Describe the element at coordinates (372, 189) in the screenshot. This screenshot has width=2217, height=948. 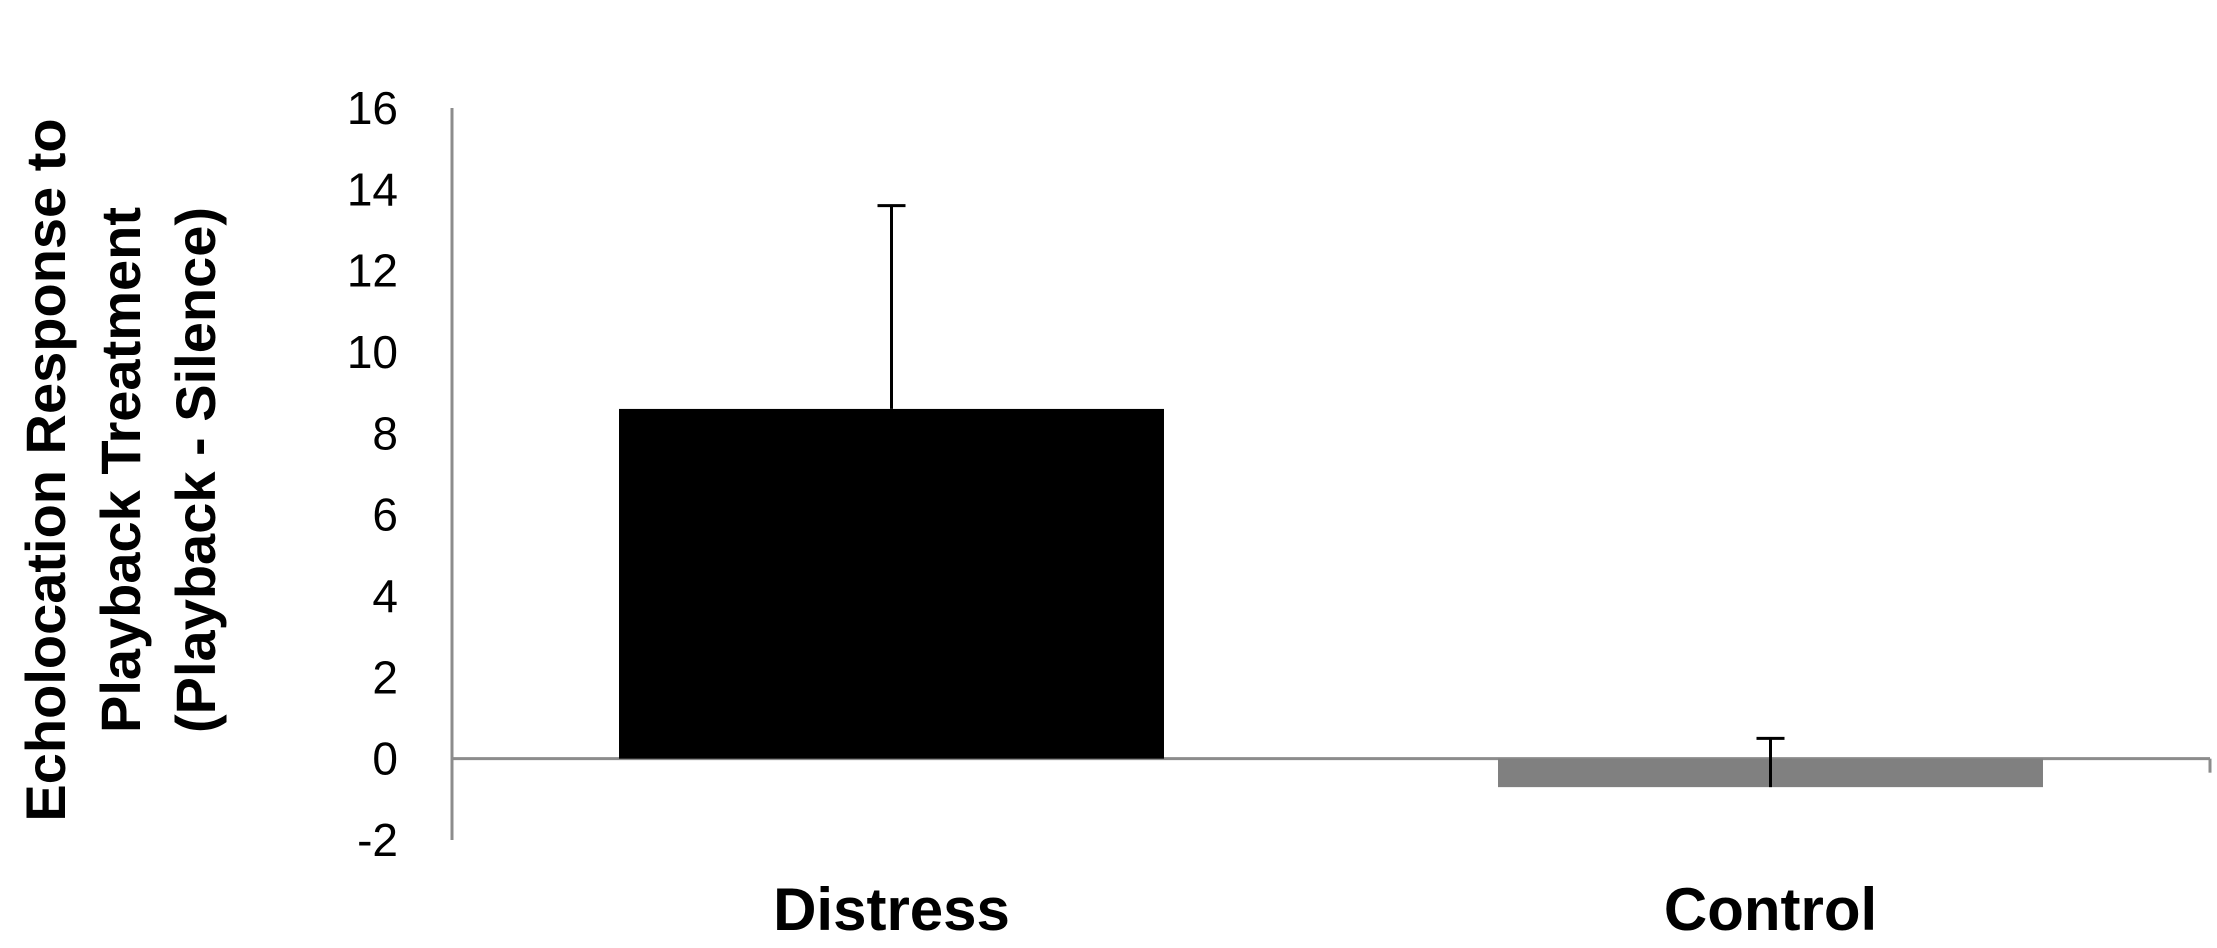
I see `y-tick-label: 14` at that location.